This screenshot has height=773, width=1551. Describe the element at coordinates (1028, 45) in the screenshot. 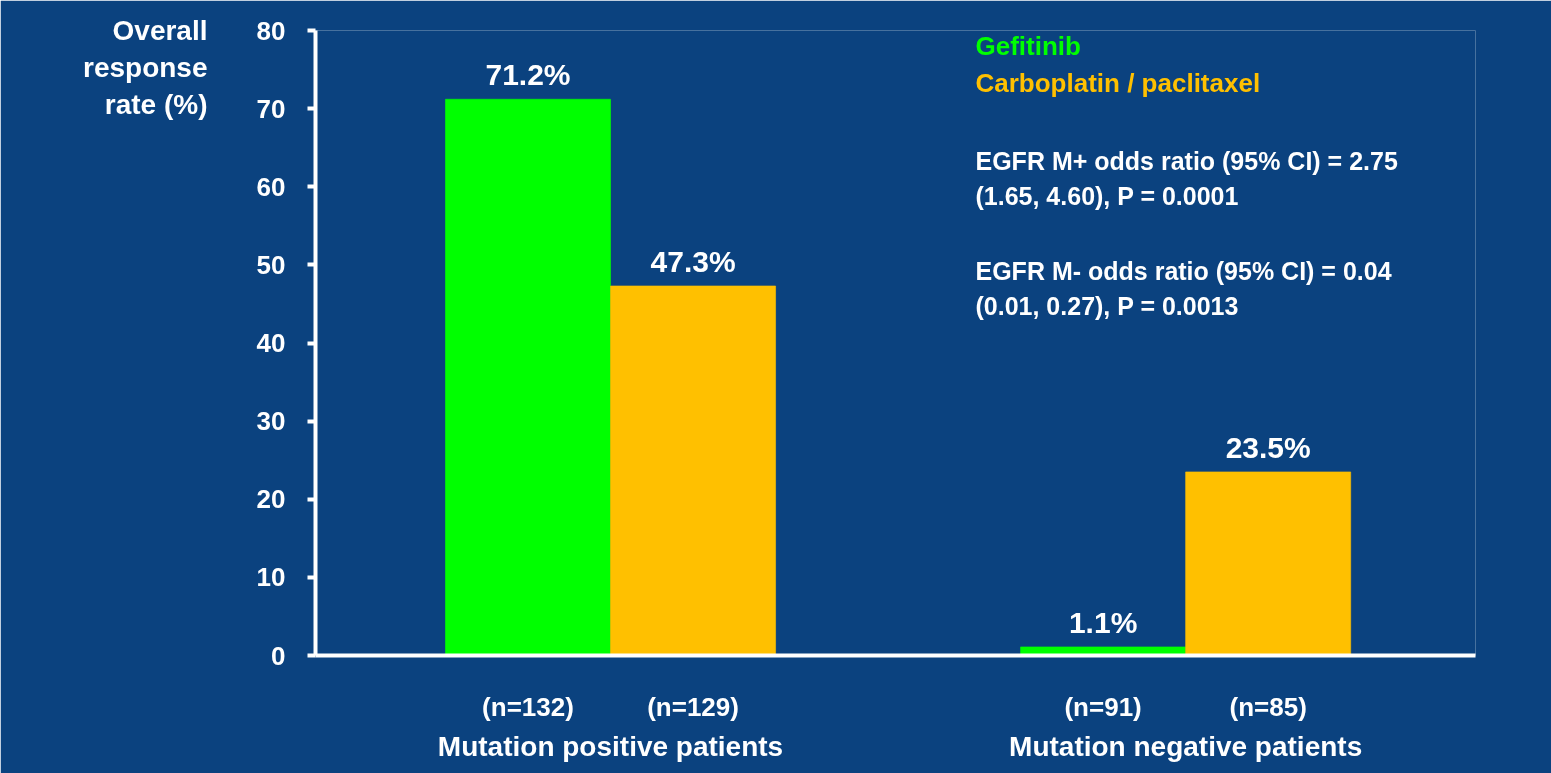

I see `text: Gefitinib` at that location.